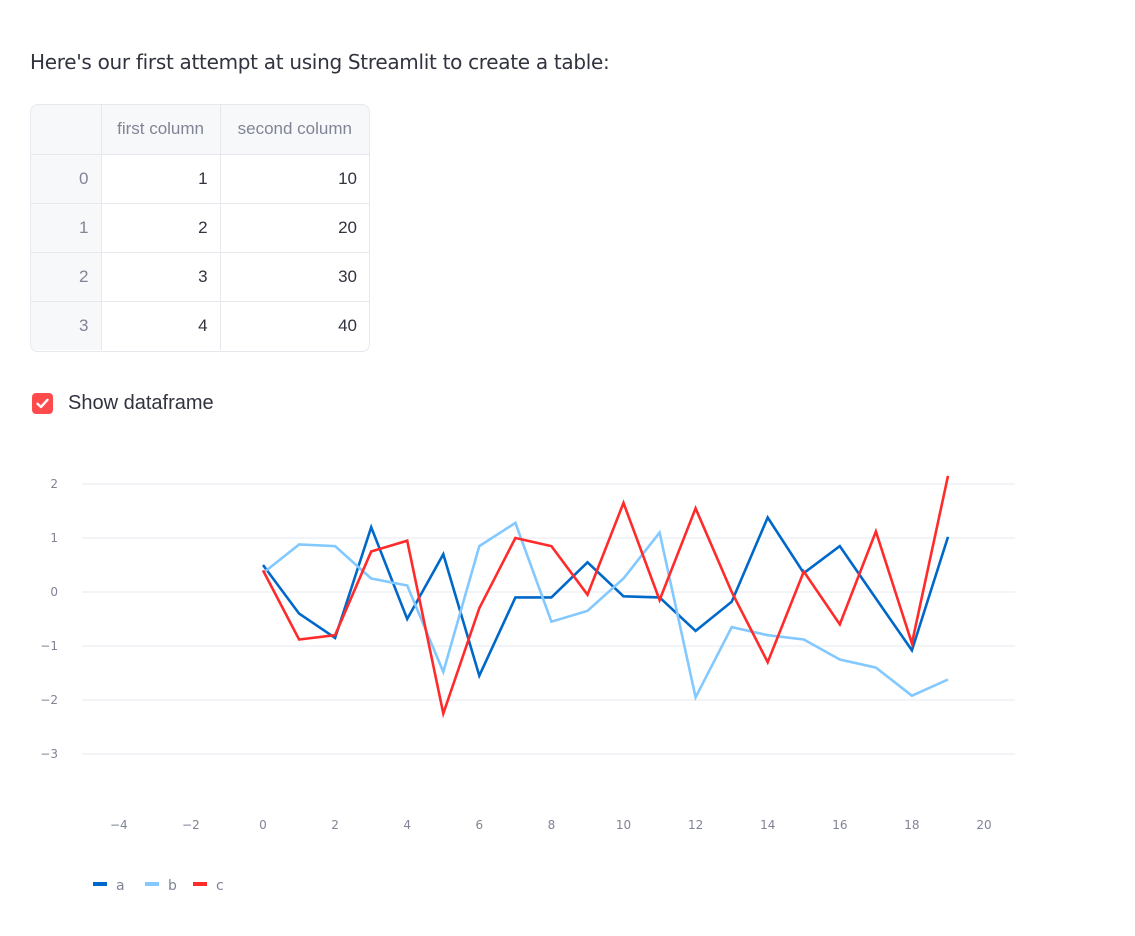  Describe the element at coordinates (294, 277) in the screenshot. I see `table-cell: 30` at that location.